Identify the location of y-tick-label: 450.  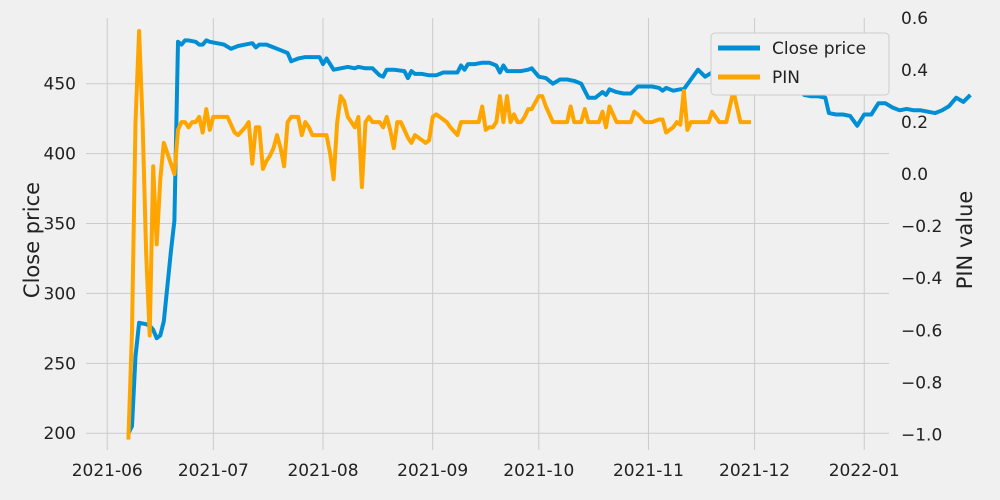
(60, 85).